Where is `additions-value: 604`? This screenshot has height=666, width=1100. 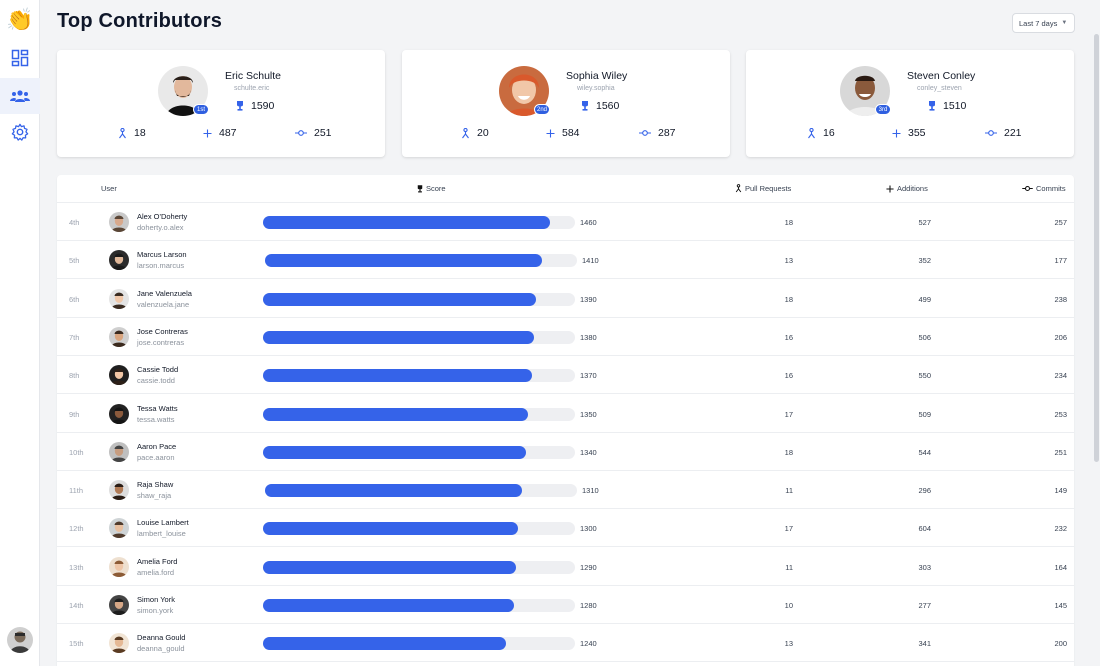
additions-value: 604 is located at coordinates (924, 529).